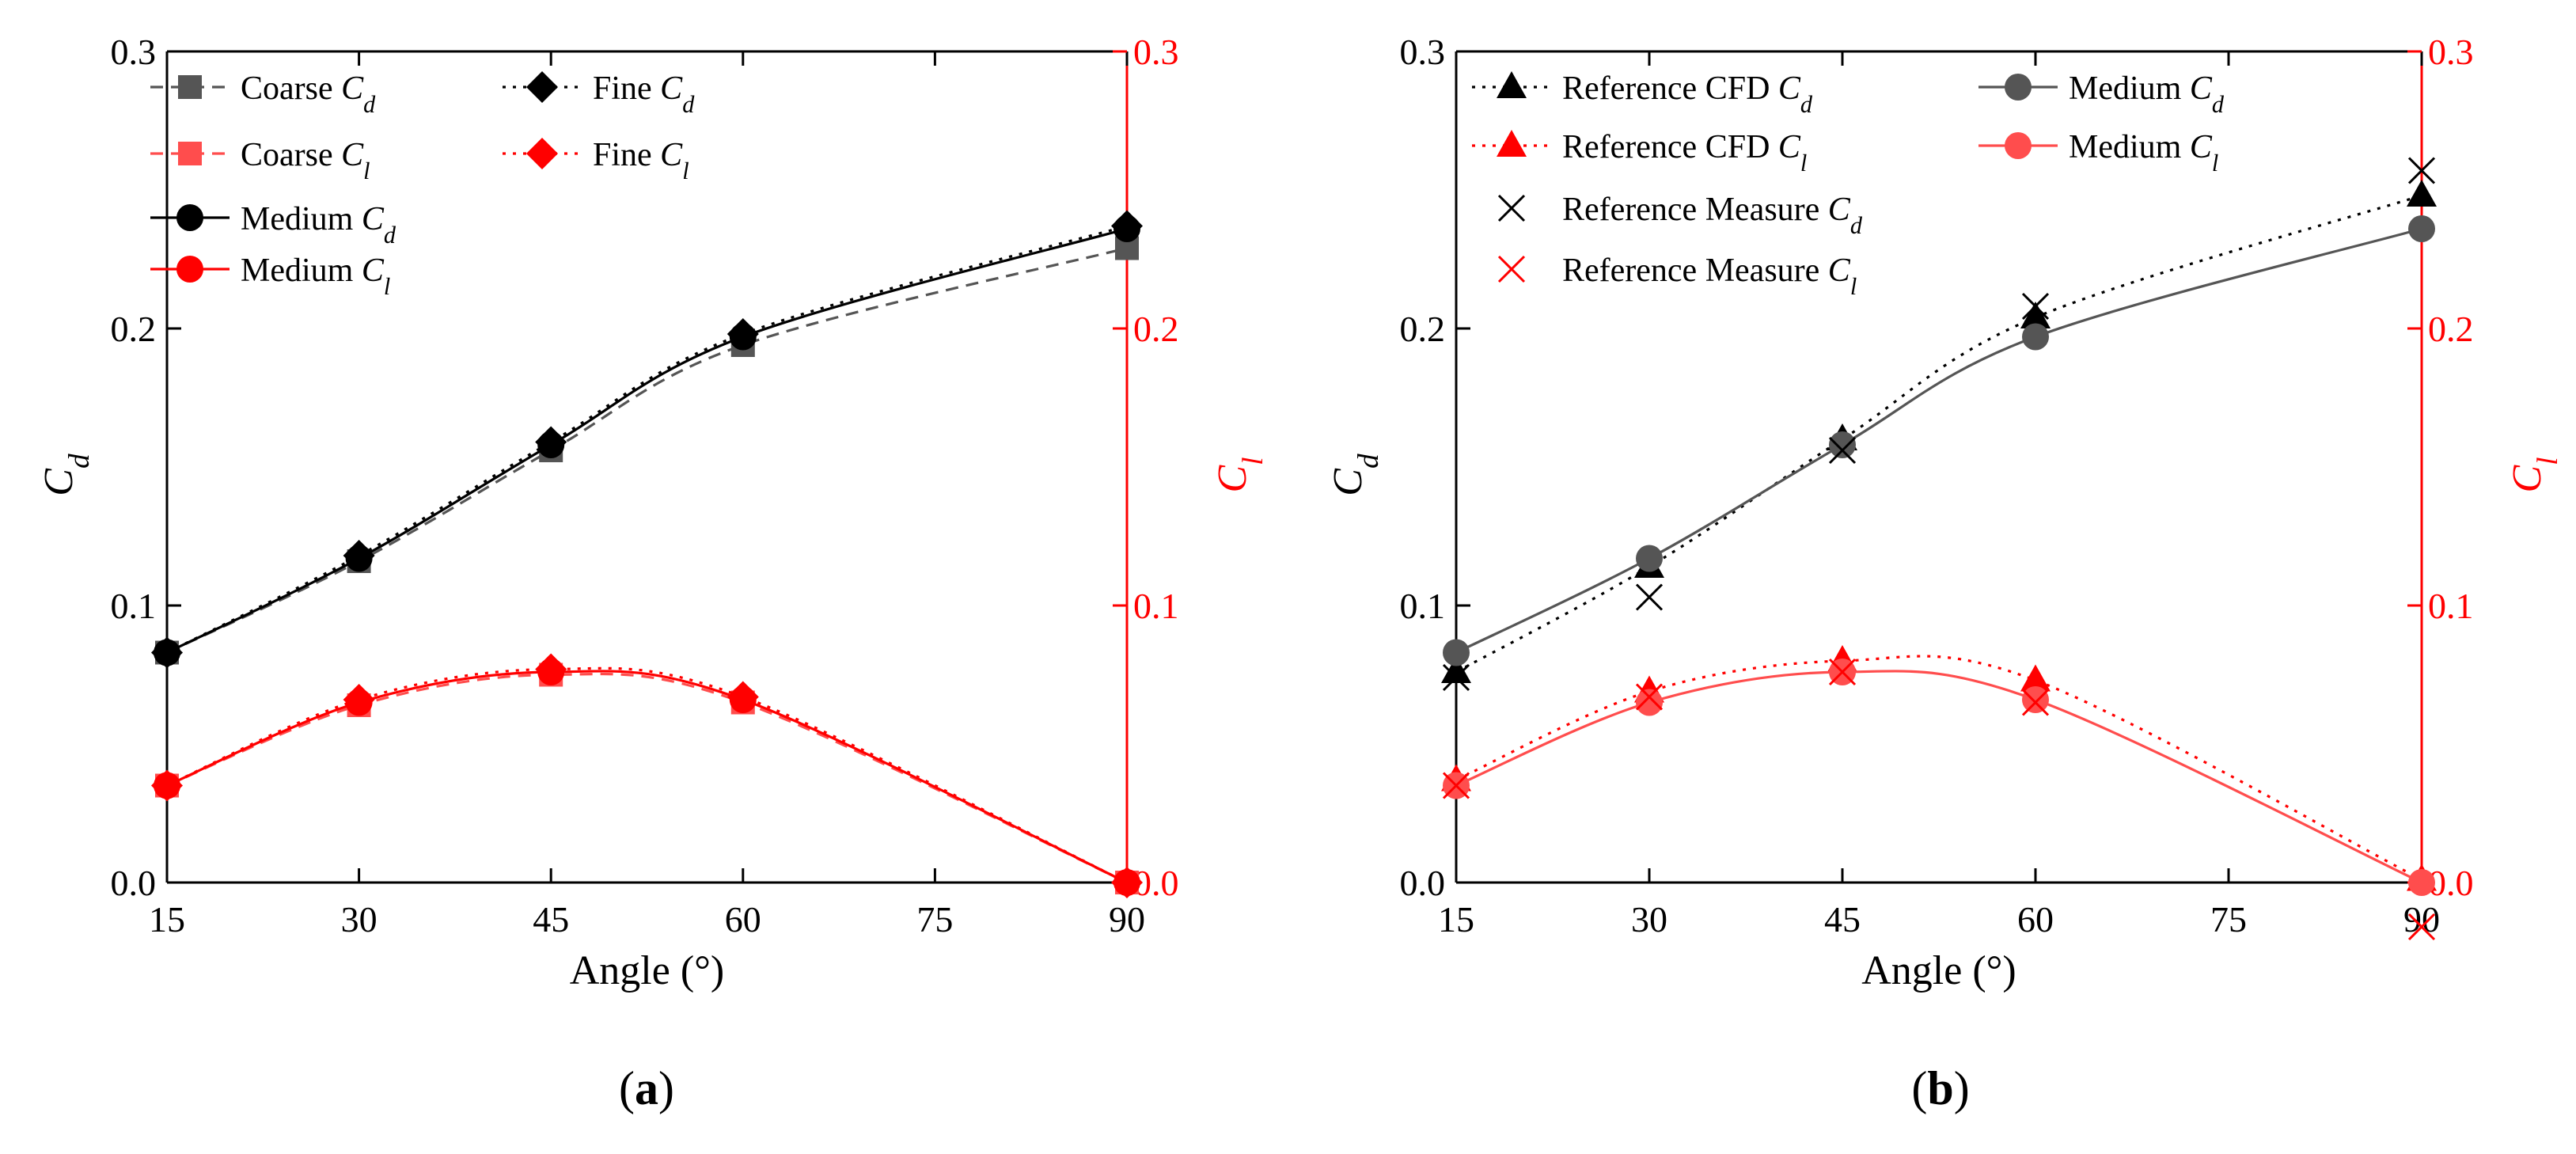 This screenshot has width=2576, height=1154. I want to click on legend-item: Coarse Cd, so click(263, 94).